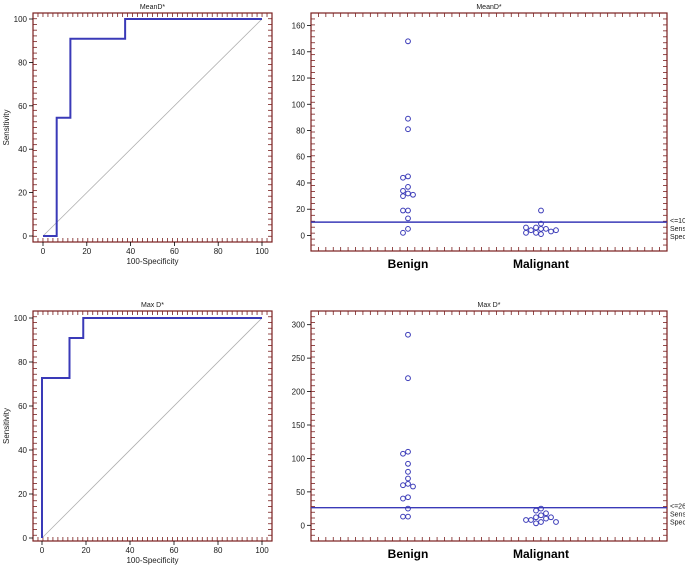 The width and height of the screenshot is (685, 572). I want to click on x-tick-label: 100, so click(262, 251).